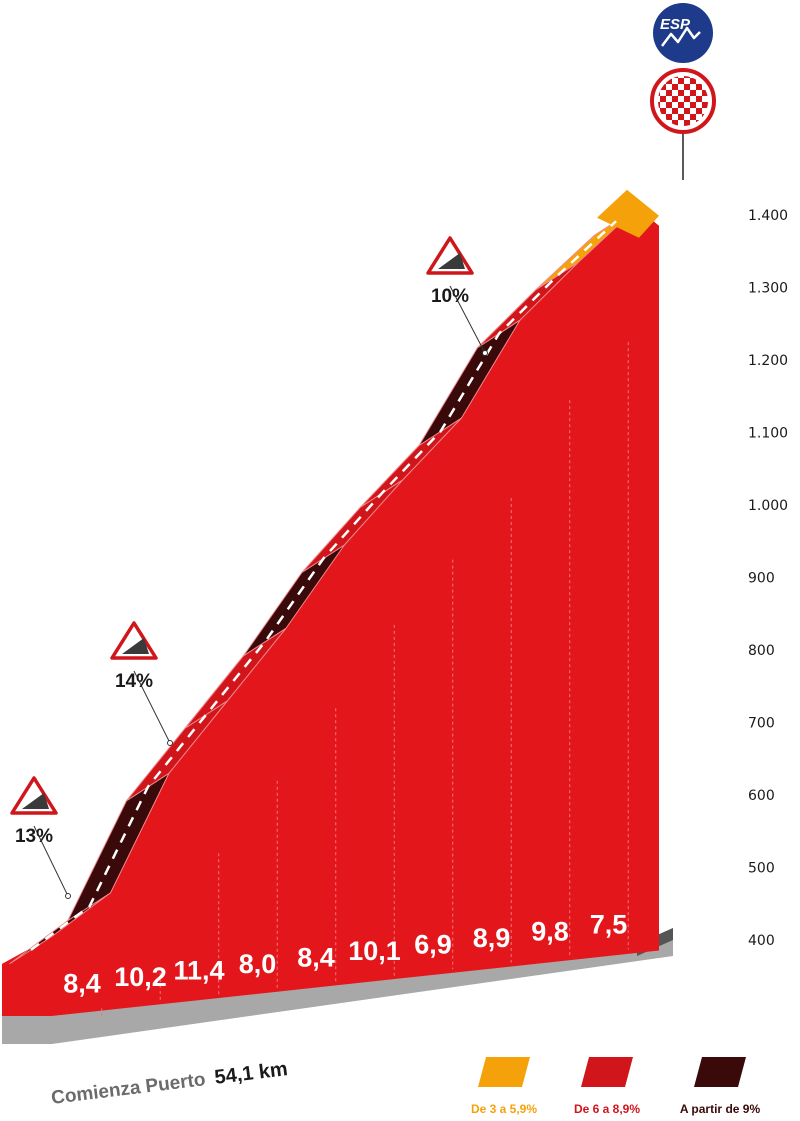 This screenshot has width=800, height=1121. I want to click on gradient-label: 7,5, so click(609, 925).